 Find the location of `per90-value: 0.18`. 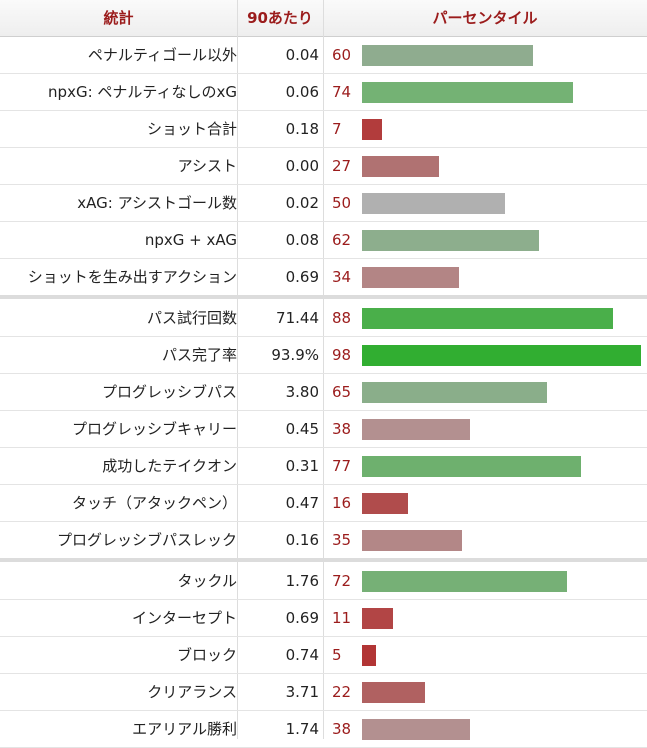

per90-value: 0.18 is located at coordinates (302, 129).